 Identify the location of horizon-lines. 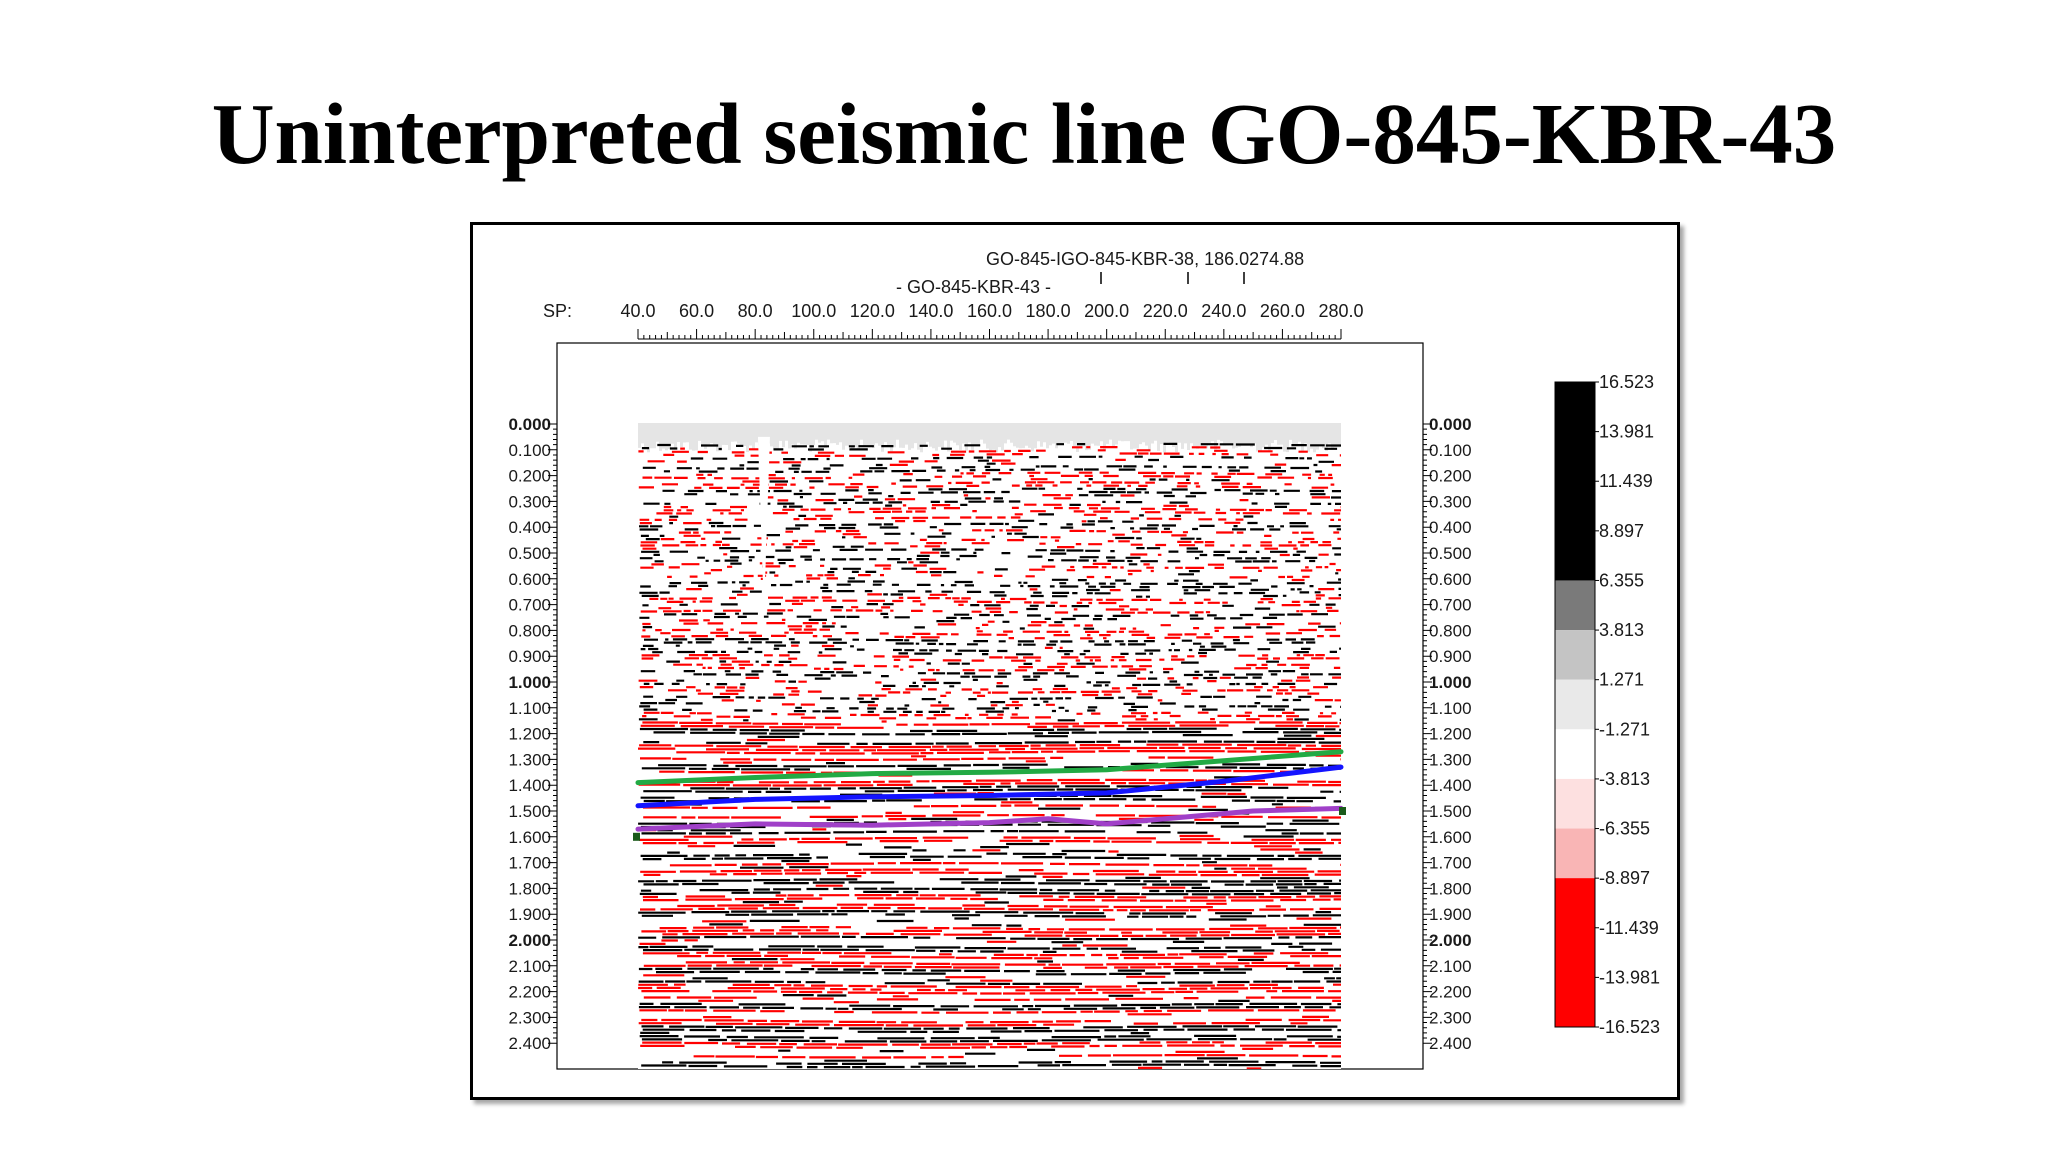
(989, 795).